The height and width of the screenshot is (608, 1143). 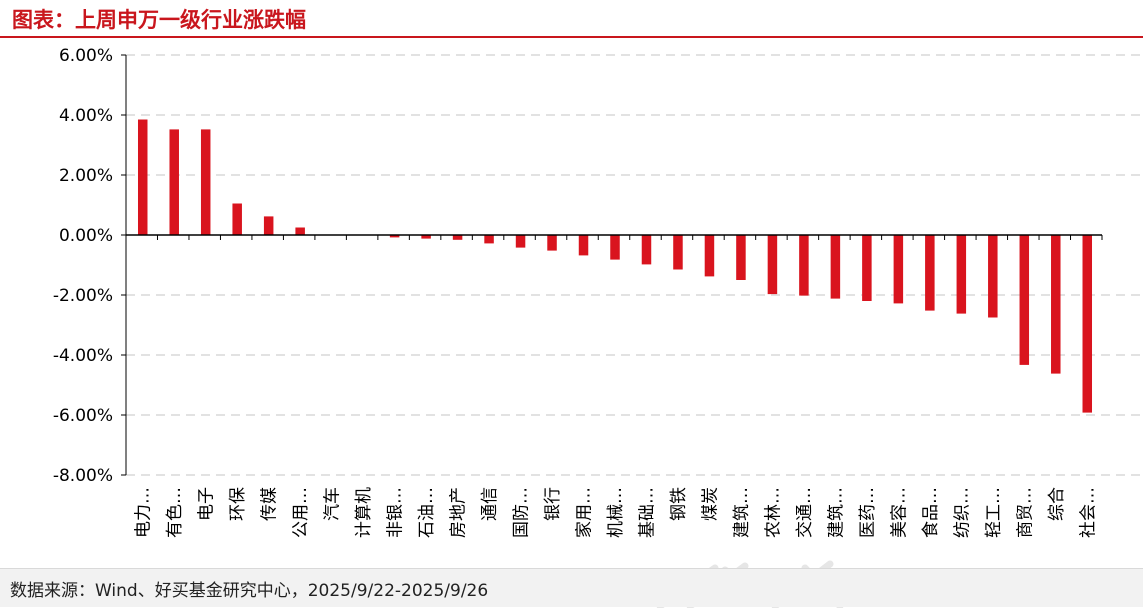 I want to click on page-title: 图表：上周申万一级行业涨跌幅, so click(x=159, y=20).